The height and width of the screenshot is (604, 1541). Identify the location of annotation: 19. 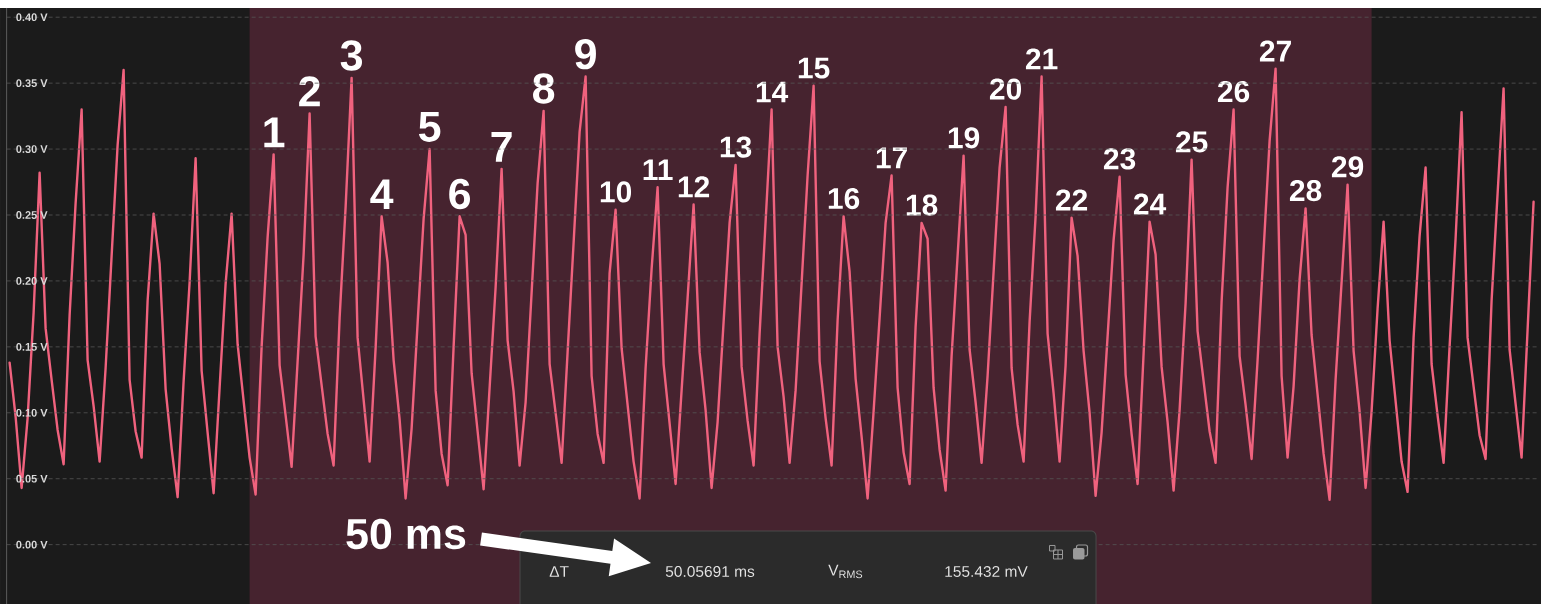
(964, 138).